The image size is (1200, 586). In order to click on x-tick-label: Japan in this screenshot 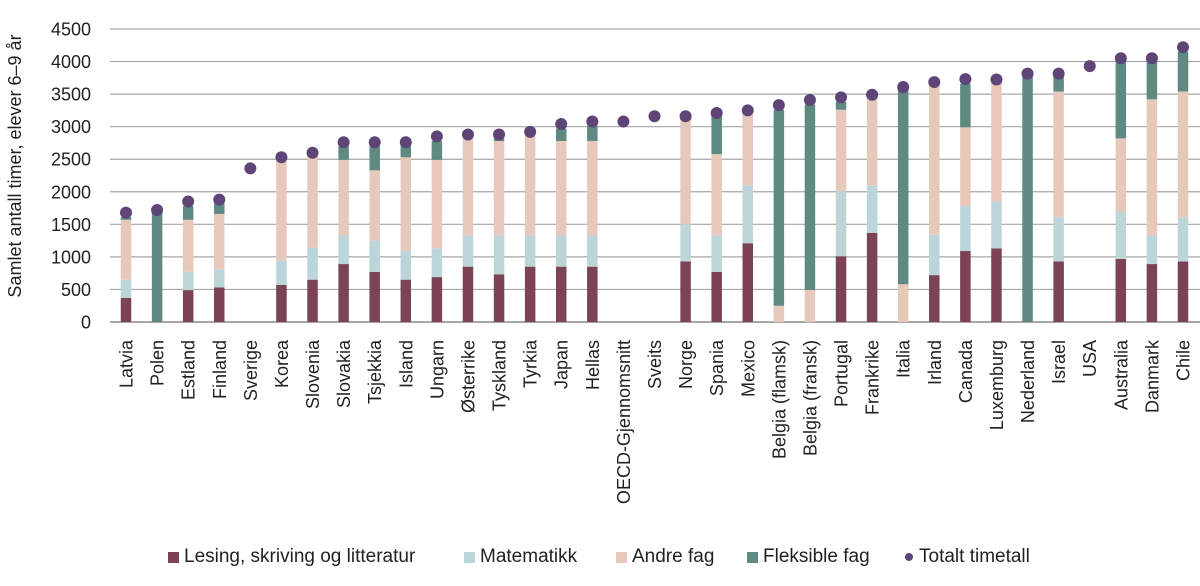, I will do `click(562, 364)`.